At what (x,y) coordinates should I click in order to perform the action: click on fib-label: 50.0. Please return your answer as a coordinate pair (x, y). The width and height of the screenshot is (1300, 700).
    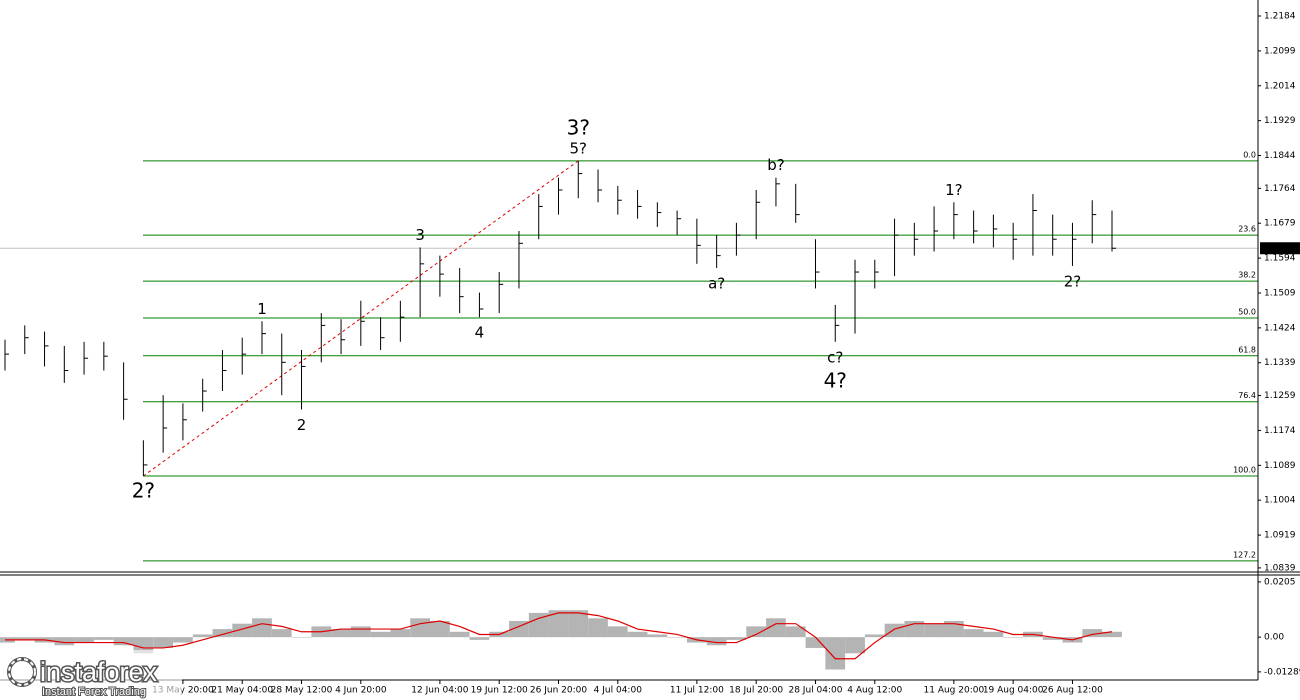
    Looking at the image, I should click on (1247, 312).